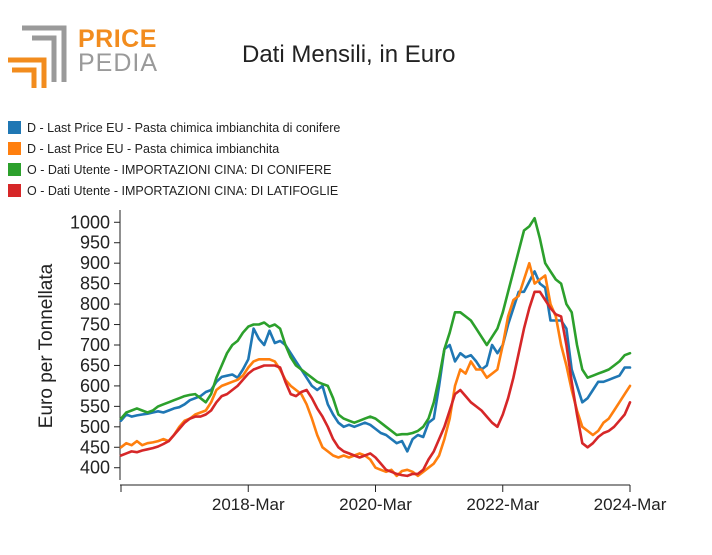 This screenshot has width=712, height=555. What do you see at coordinates (95, 468) in the screenshot?
I see `y-tick-label: 400` at bounding box center [95, 468].